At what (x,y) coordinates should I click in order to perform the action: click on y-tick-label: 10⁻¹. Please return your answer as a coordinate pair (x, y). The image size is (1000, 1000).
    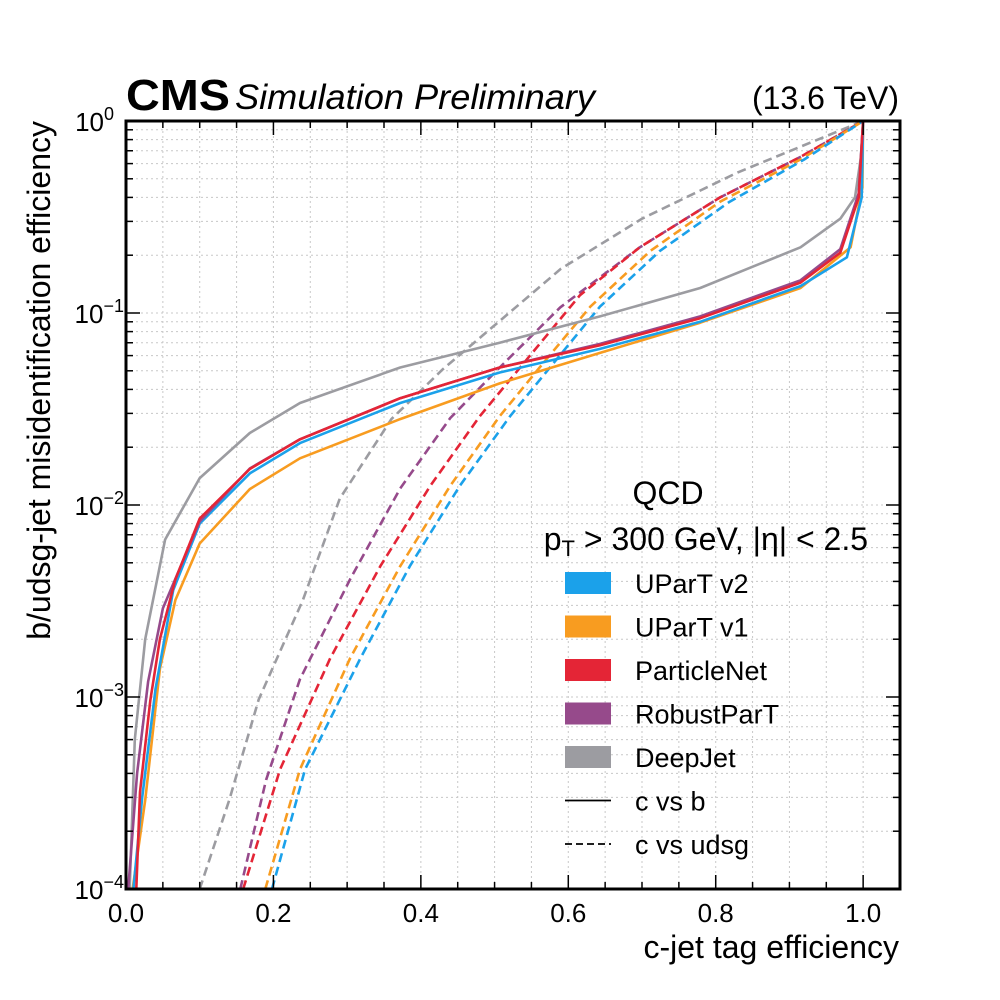
    Looking at the image, I should click on (99, 312).